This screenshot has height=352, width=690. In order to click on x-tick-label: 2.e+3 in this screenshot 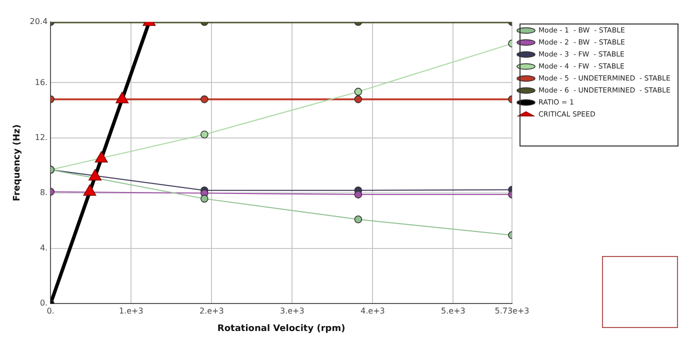, I will do `click(211, 311)`.